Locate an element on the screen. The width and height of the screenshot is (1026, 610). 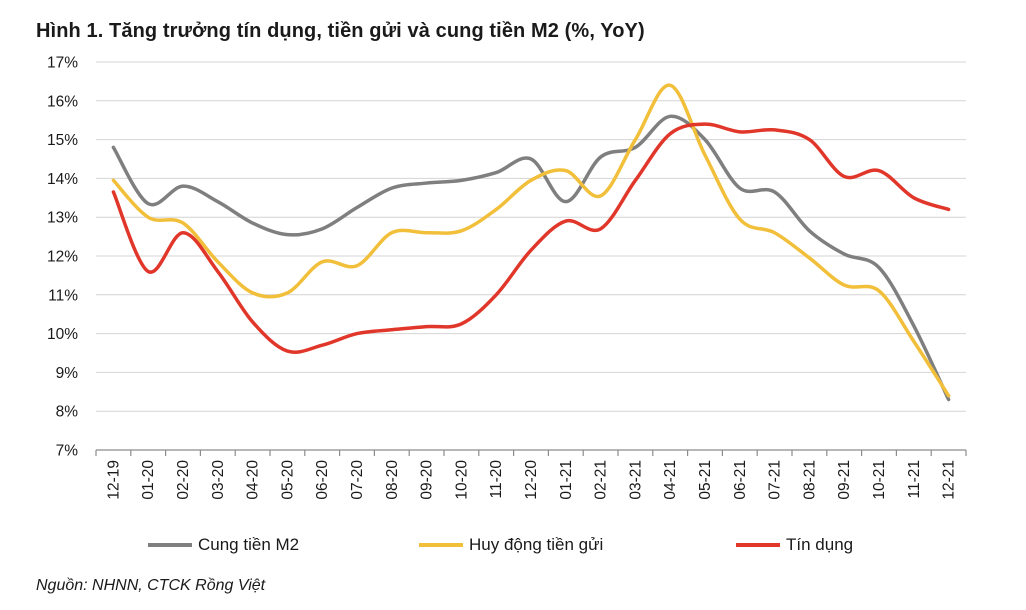
y-tick-label: 16% is located at coordinates (62, 101).